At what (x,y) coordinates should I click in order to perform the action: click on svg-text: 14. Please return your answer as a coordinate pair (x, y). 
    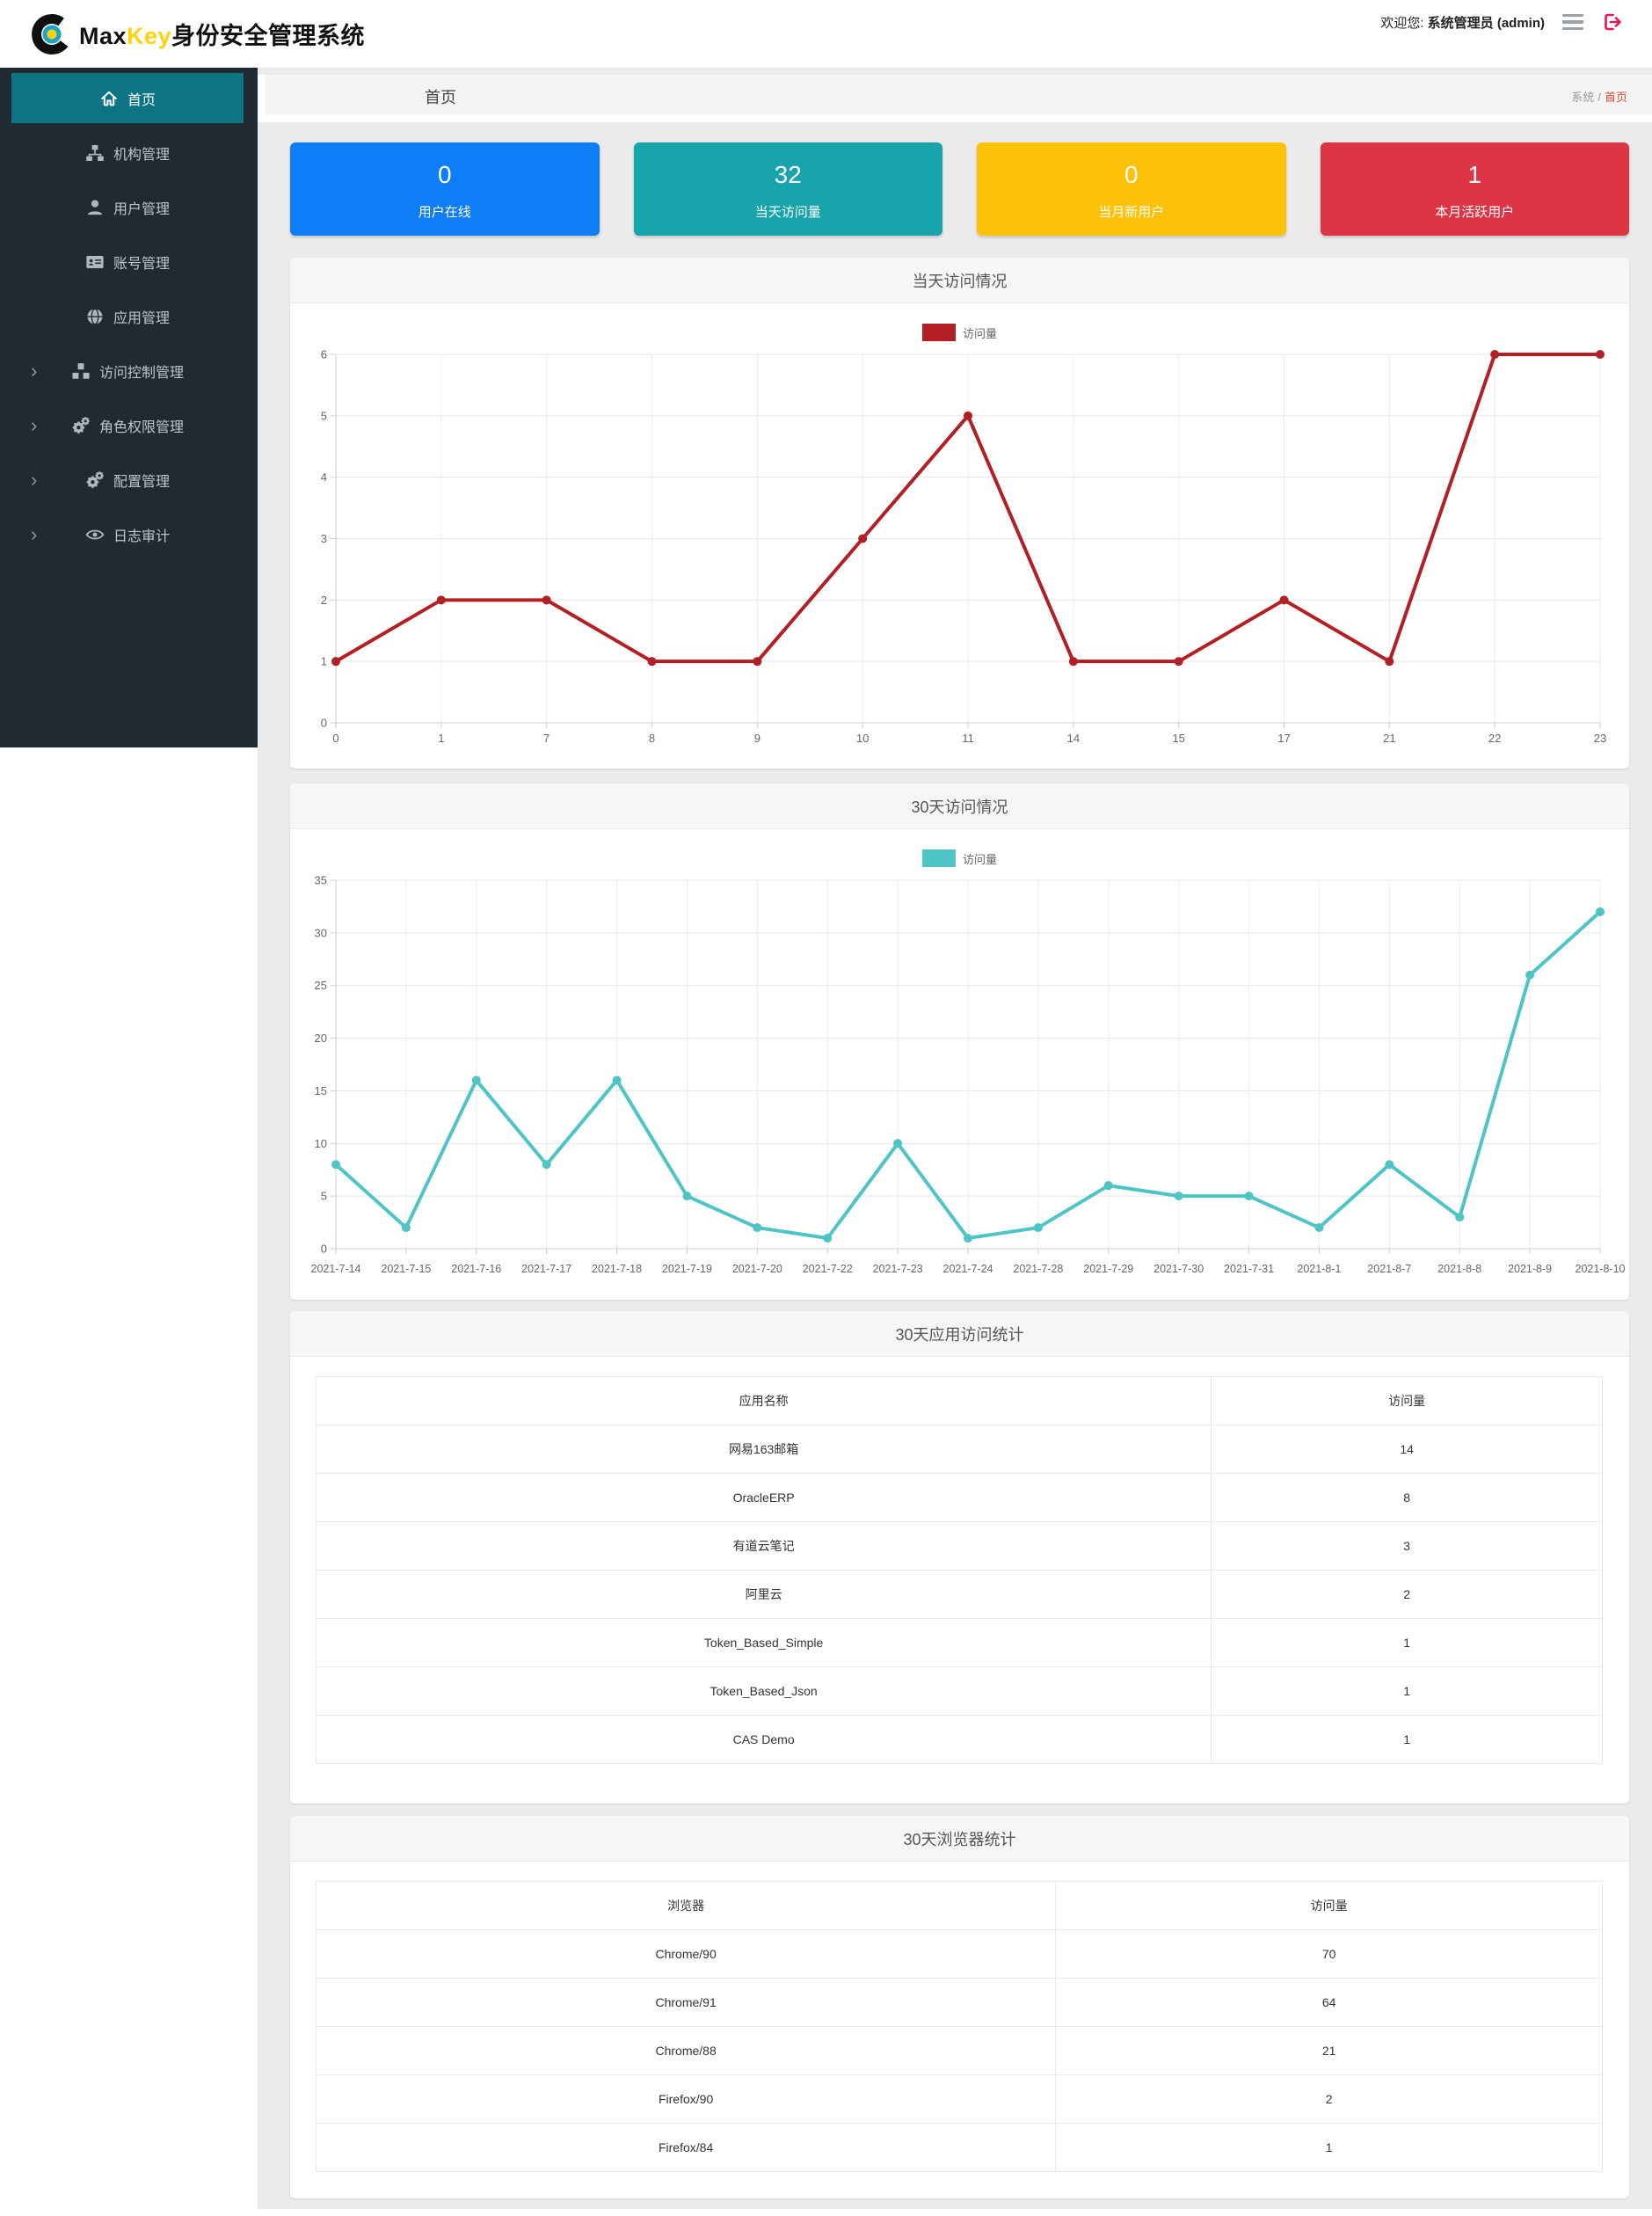
    Looking at the image, I should click on (1073, 738).